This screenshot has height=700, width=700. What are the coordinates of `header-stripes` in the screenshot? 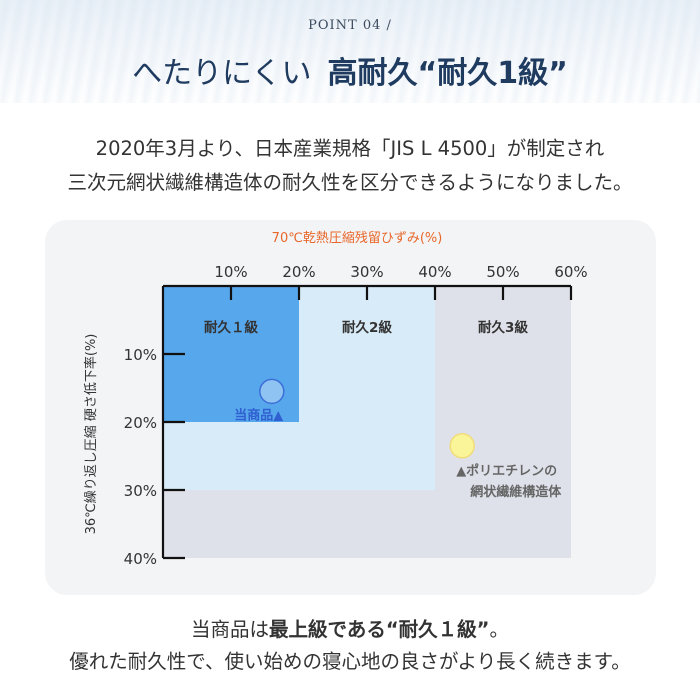 It's located at (350, 51).